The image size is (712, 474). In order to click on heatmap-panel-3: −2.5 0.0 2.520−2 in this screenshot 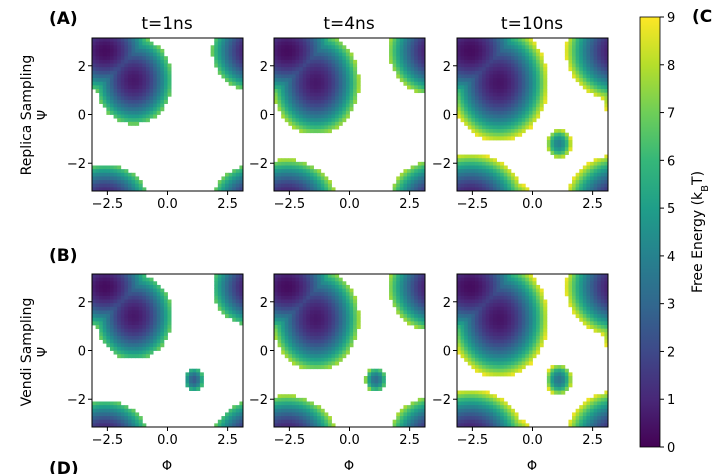, I will do `click(520, 124)`.